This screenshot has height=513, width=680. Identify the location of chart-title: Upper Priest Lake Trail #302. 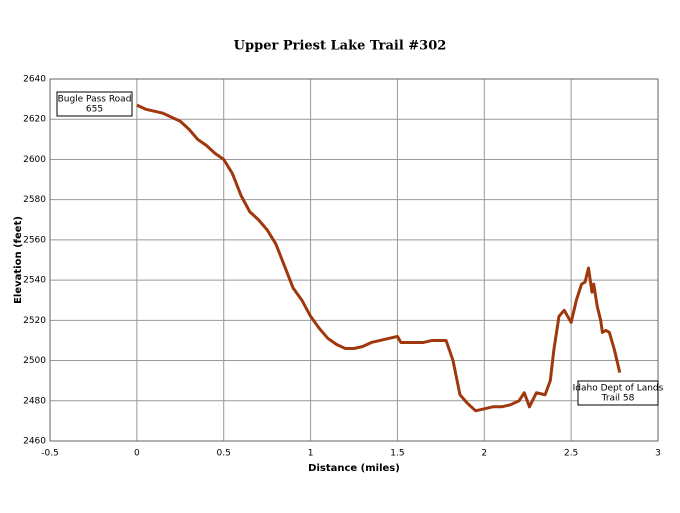
(340, 46).